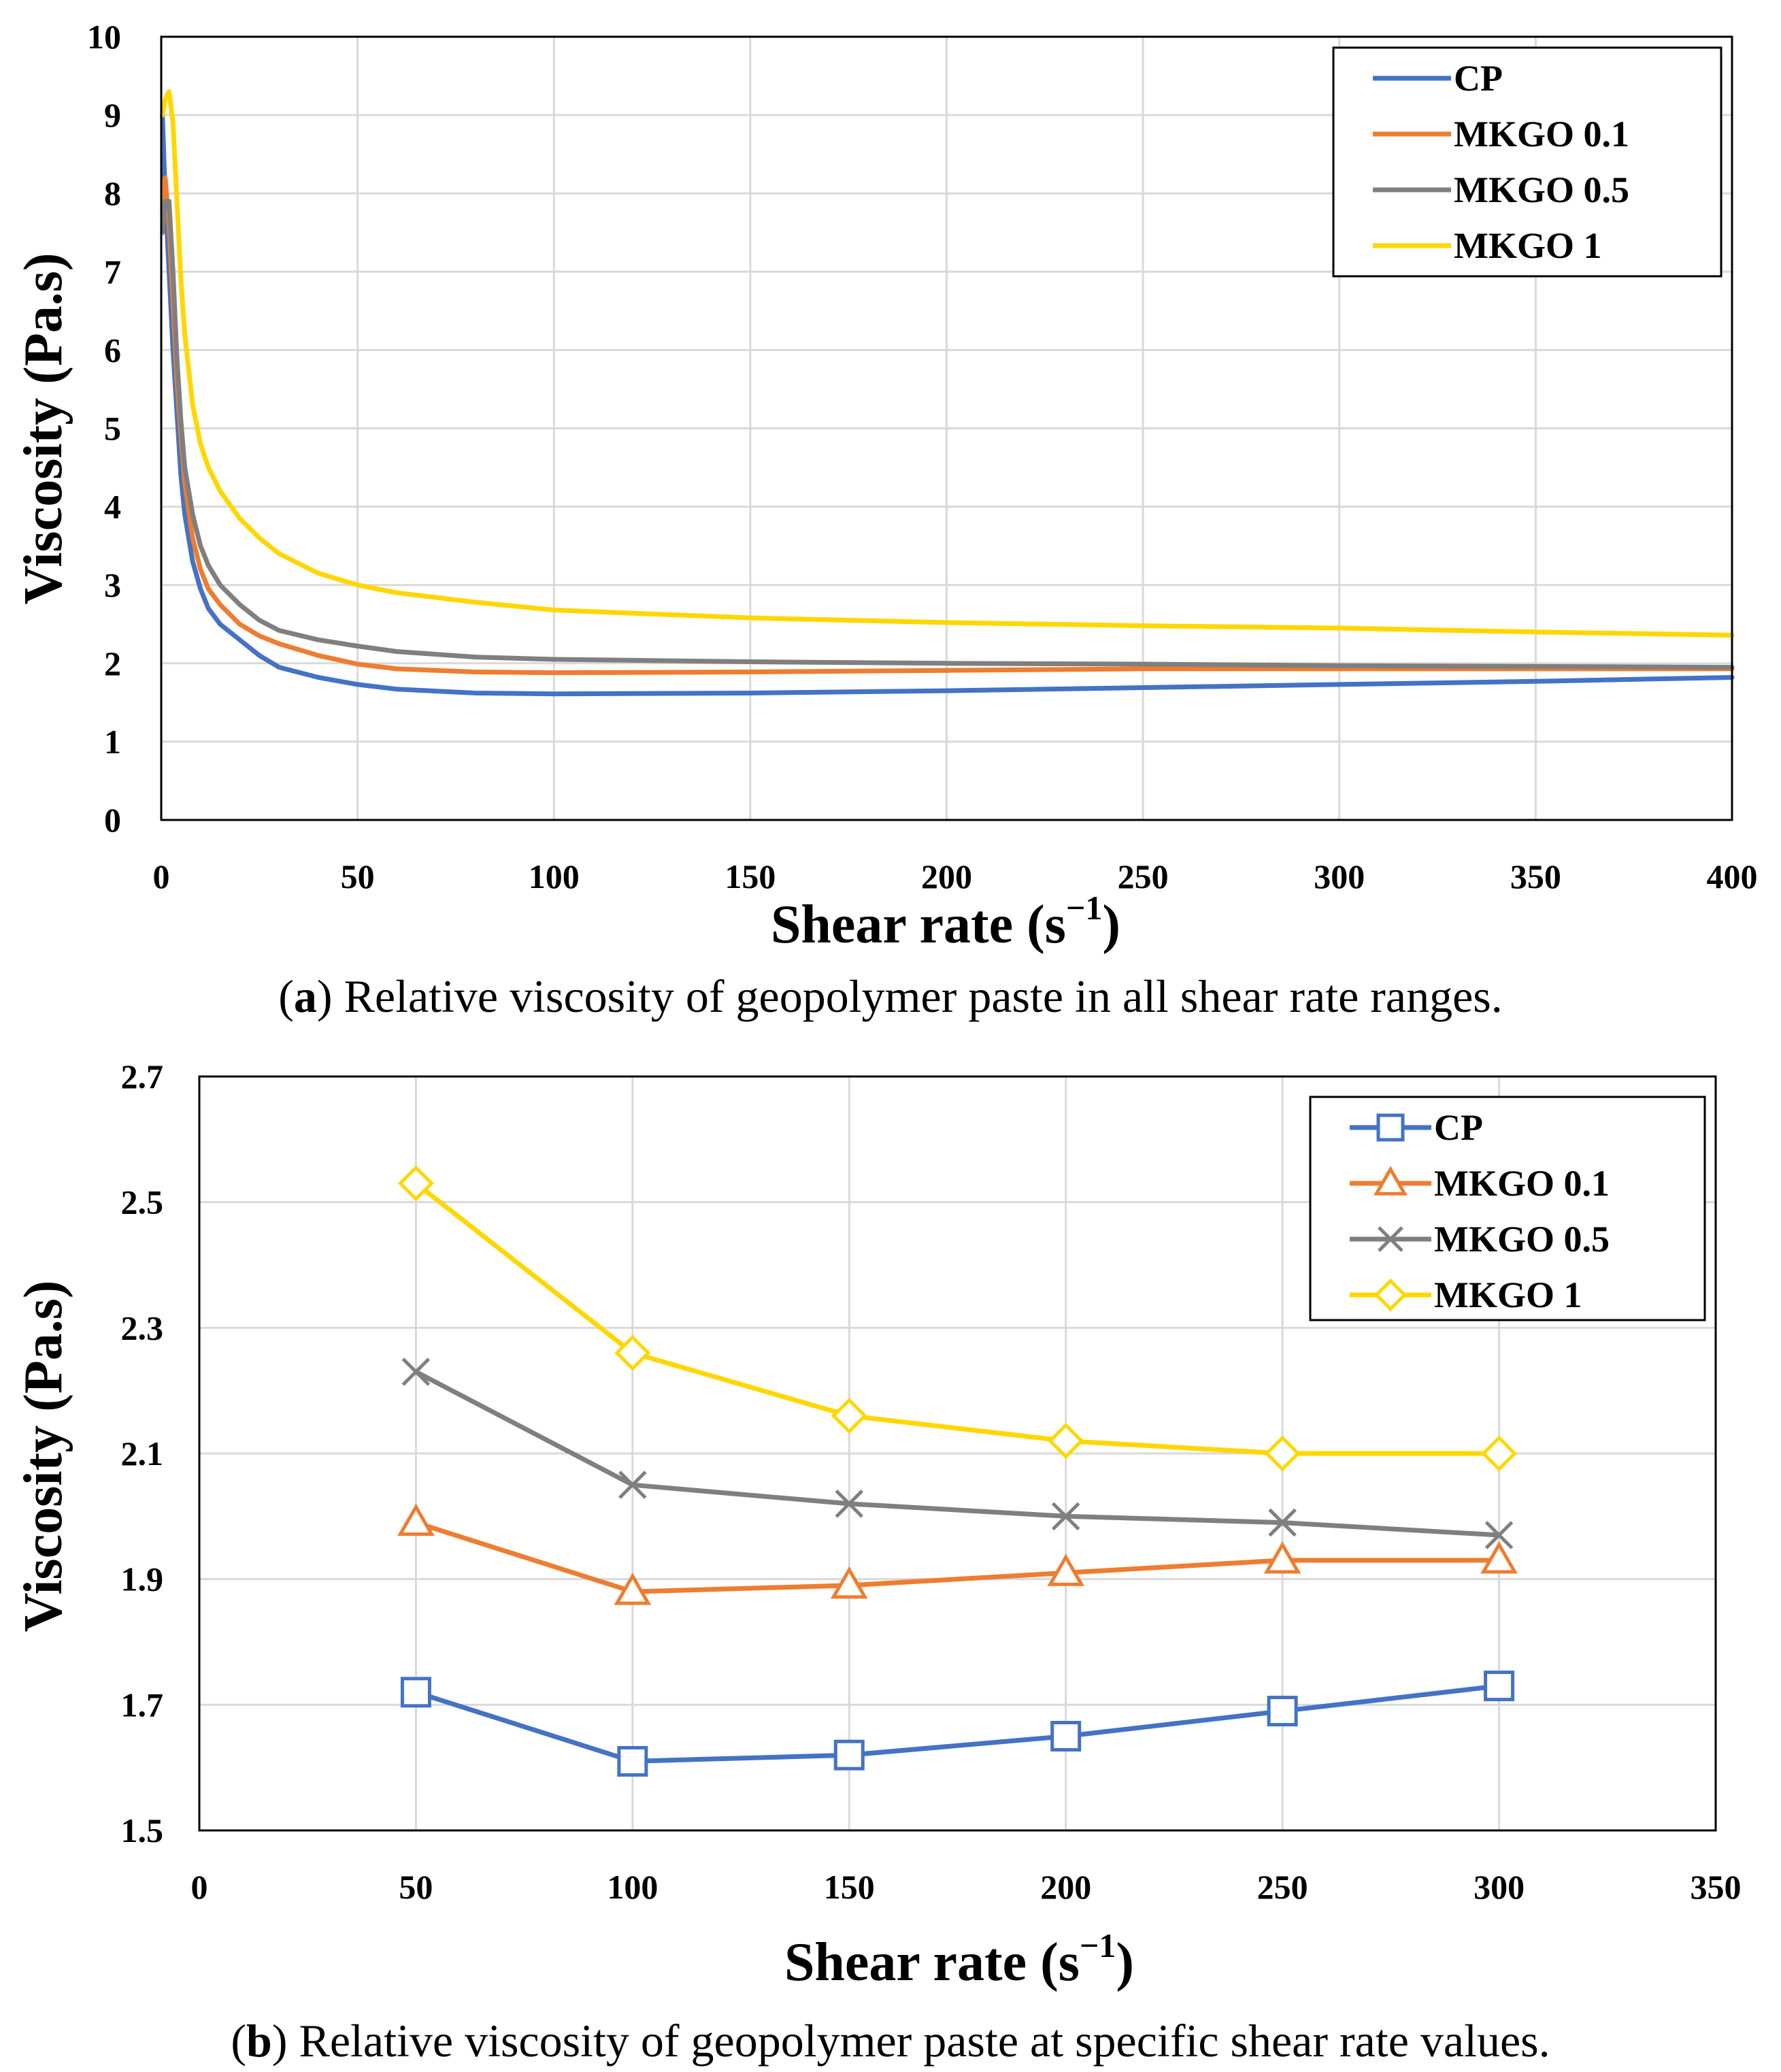 The width and height of the screenshot is (1781, 2072). What do you see at coordinates (142, 1830) in the screenshot?
I see `chart-b-ytick-label: 1.5` at bounding box center [142, 1830].